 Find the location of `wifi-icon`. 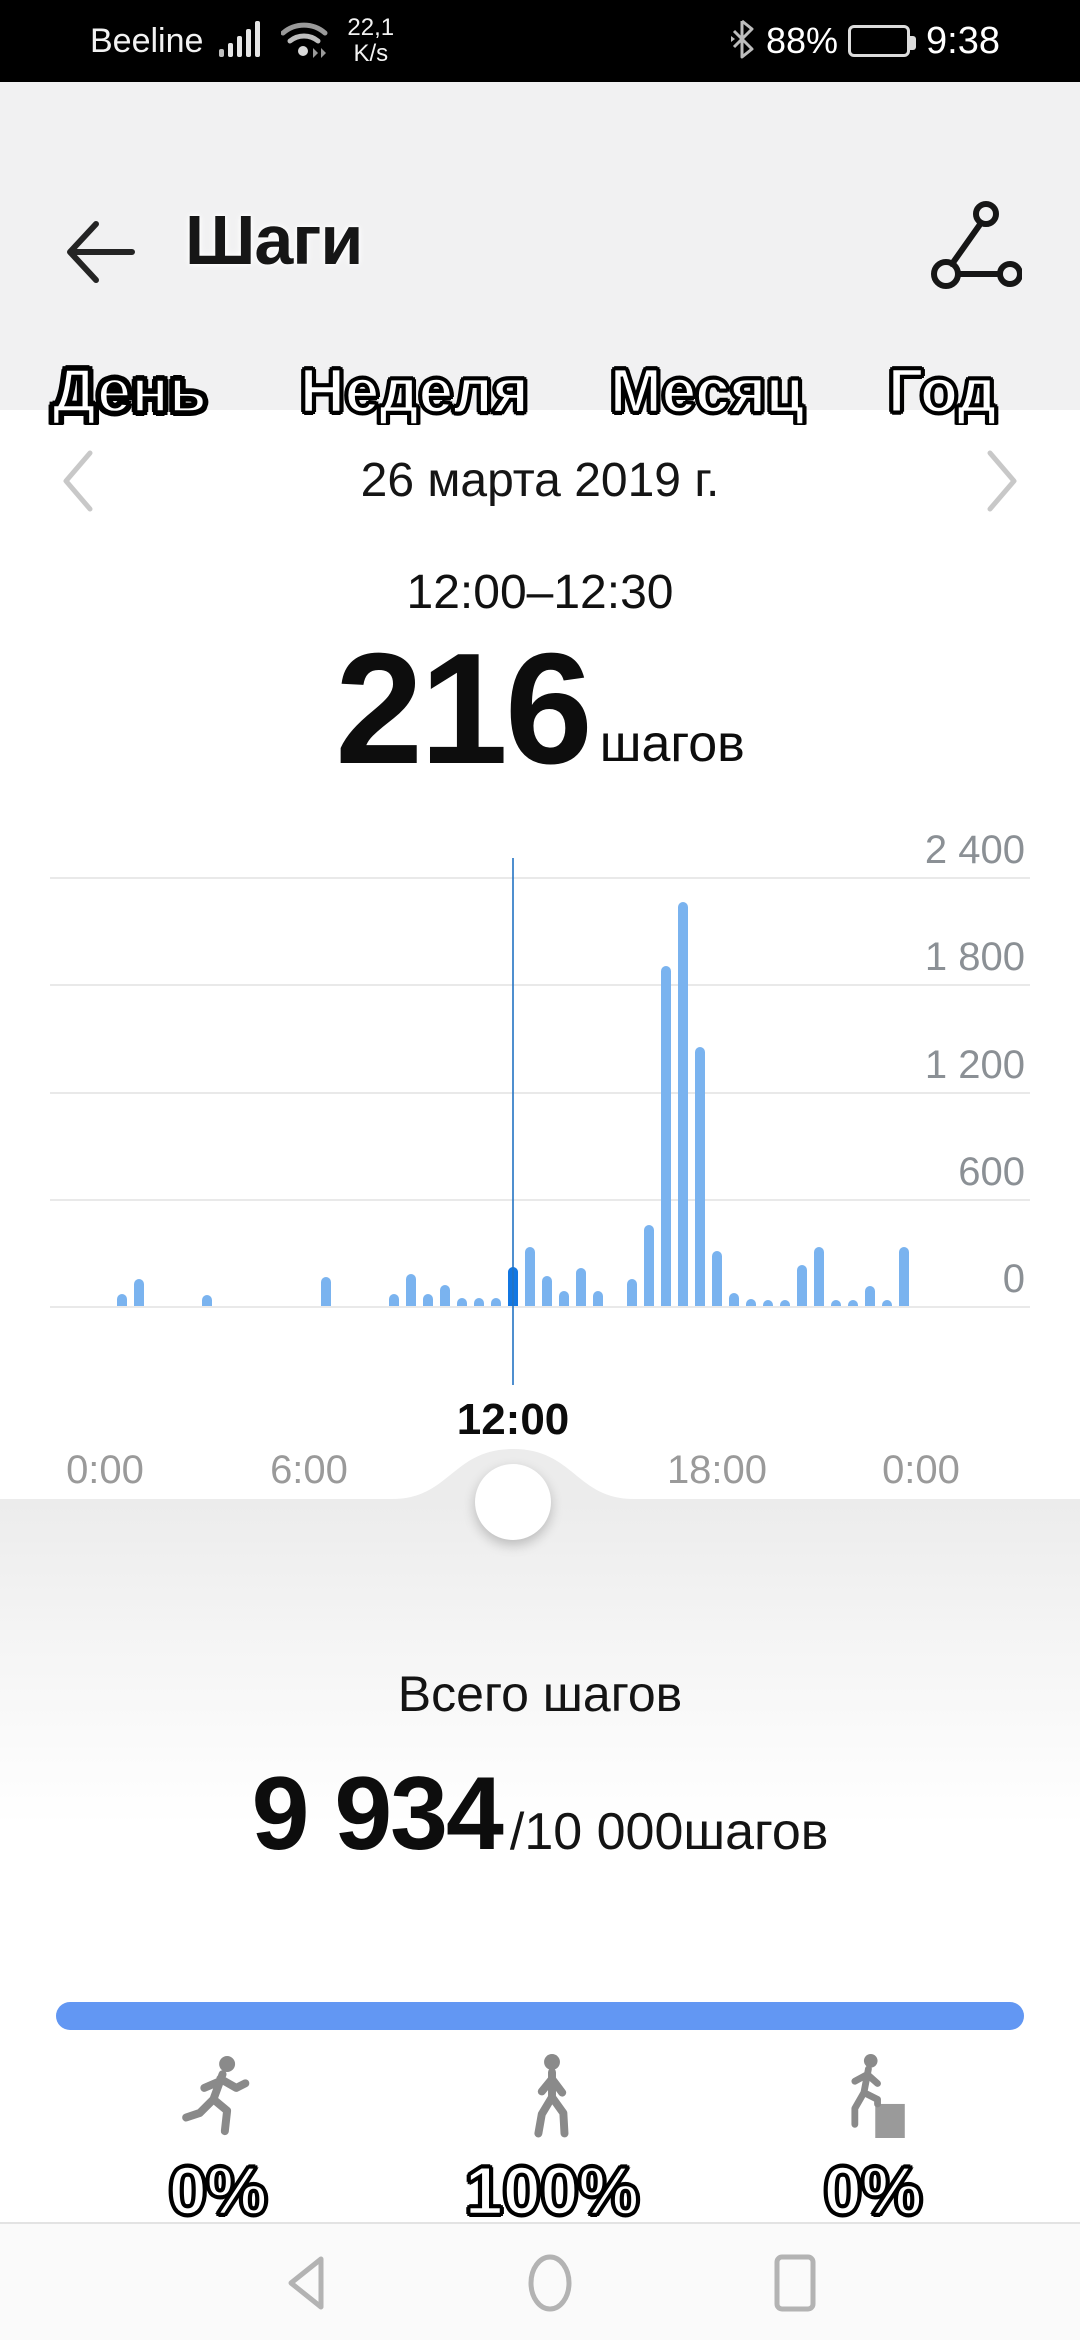

wifi-icon is located at coordinates (305, 41).